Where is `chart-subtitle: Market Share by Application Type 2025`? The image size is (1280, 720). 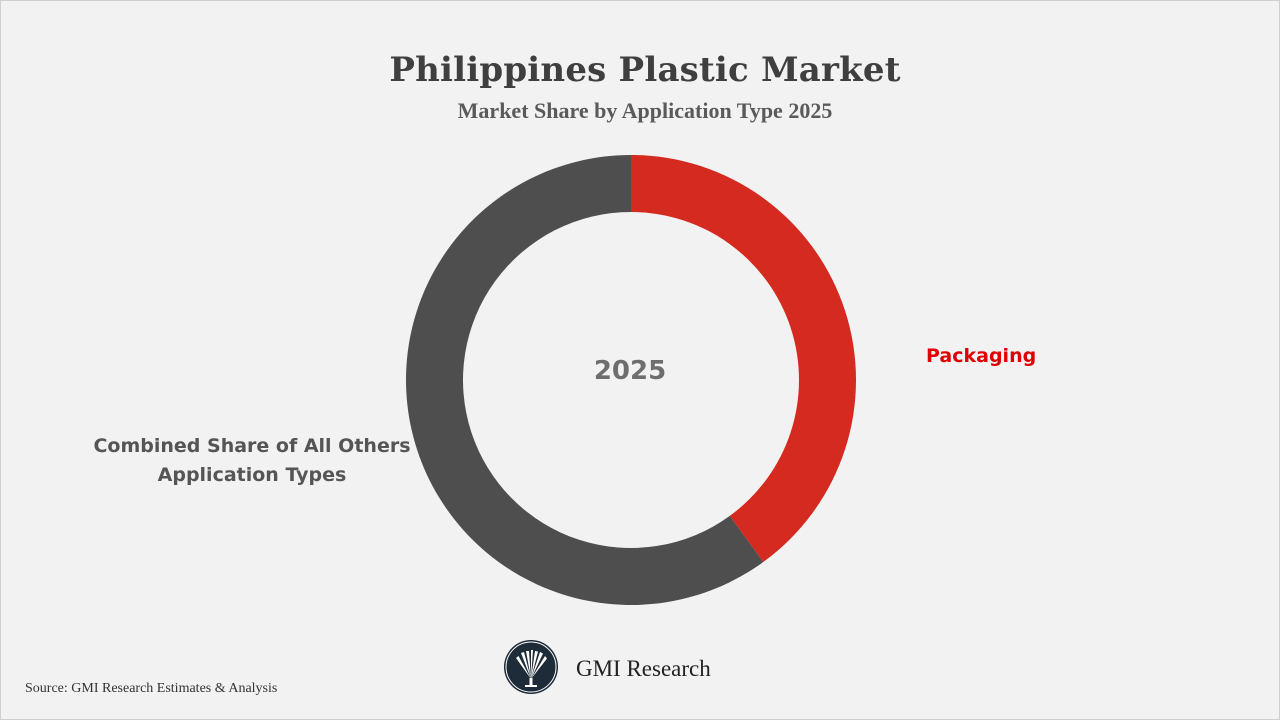
chart-subtitle: Market Share by Application Type 2025 is located at coordinates (645, 110).